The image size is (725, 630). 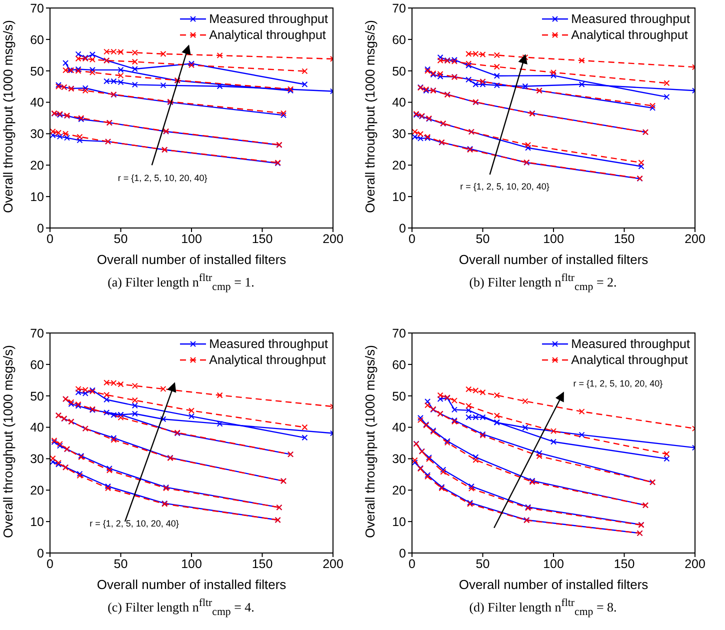 What do you see at coordinates (543, 282) in the screenshot?
I see `text: (b) Filter length n$^{fltr}$$_{cmp}$ = 2.` at bounding box center [543, 282].